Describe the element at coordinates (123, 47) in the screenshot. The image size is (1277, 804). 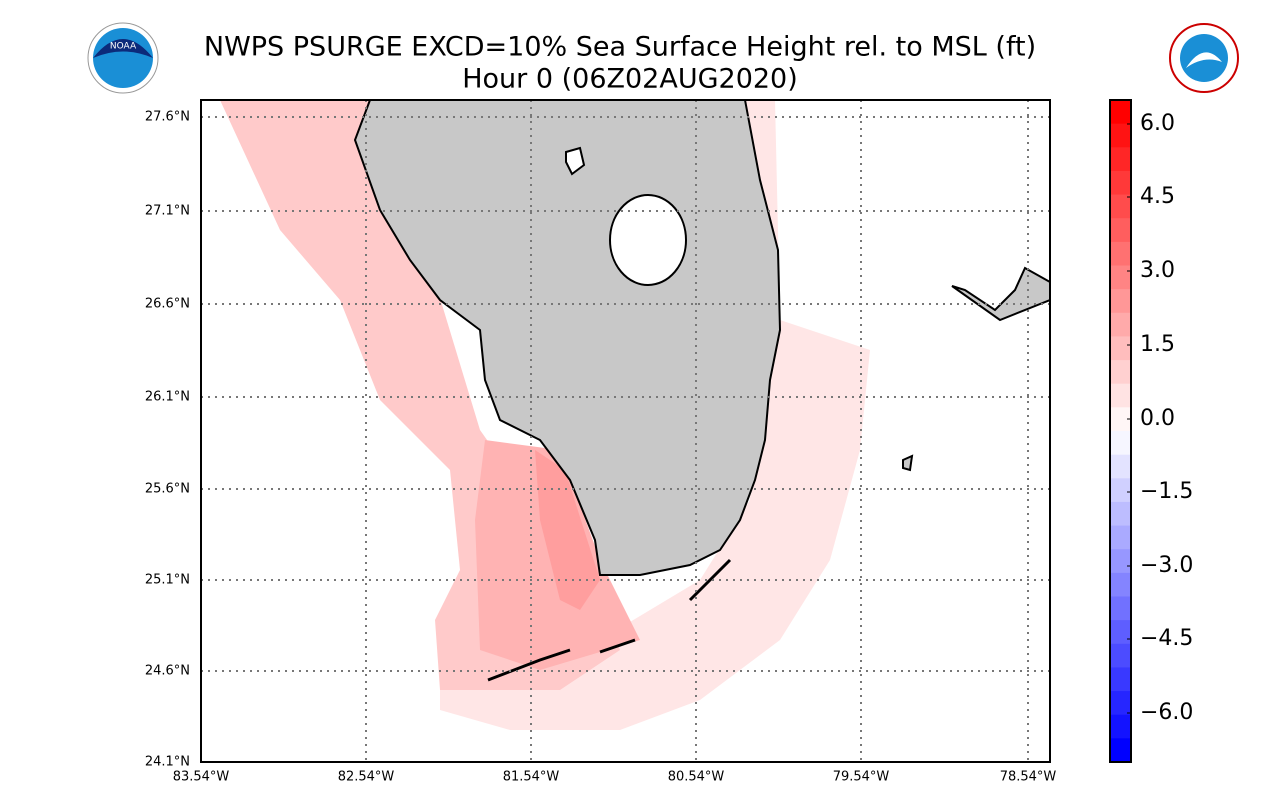
I see `svg-text: NOAA` at that location.